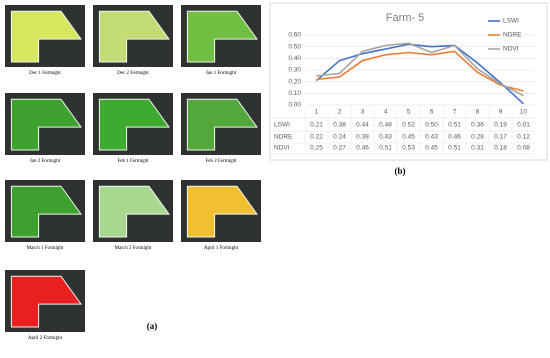 Image resolution: width=550 pixels, height=358 pixels. I want to click on table-cell: 0.48, so click(385, 125).